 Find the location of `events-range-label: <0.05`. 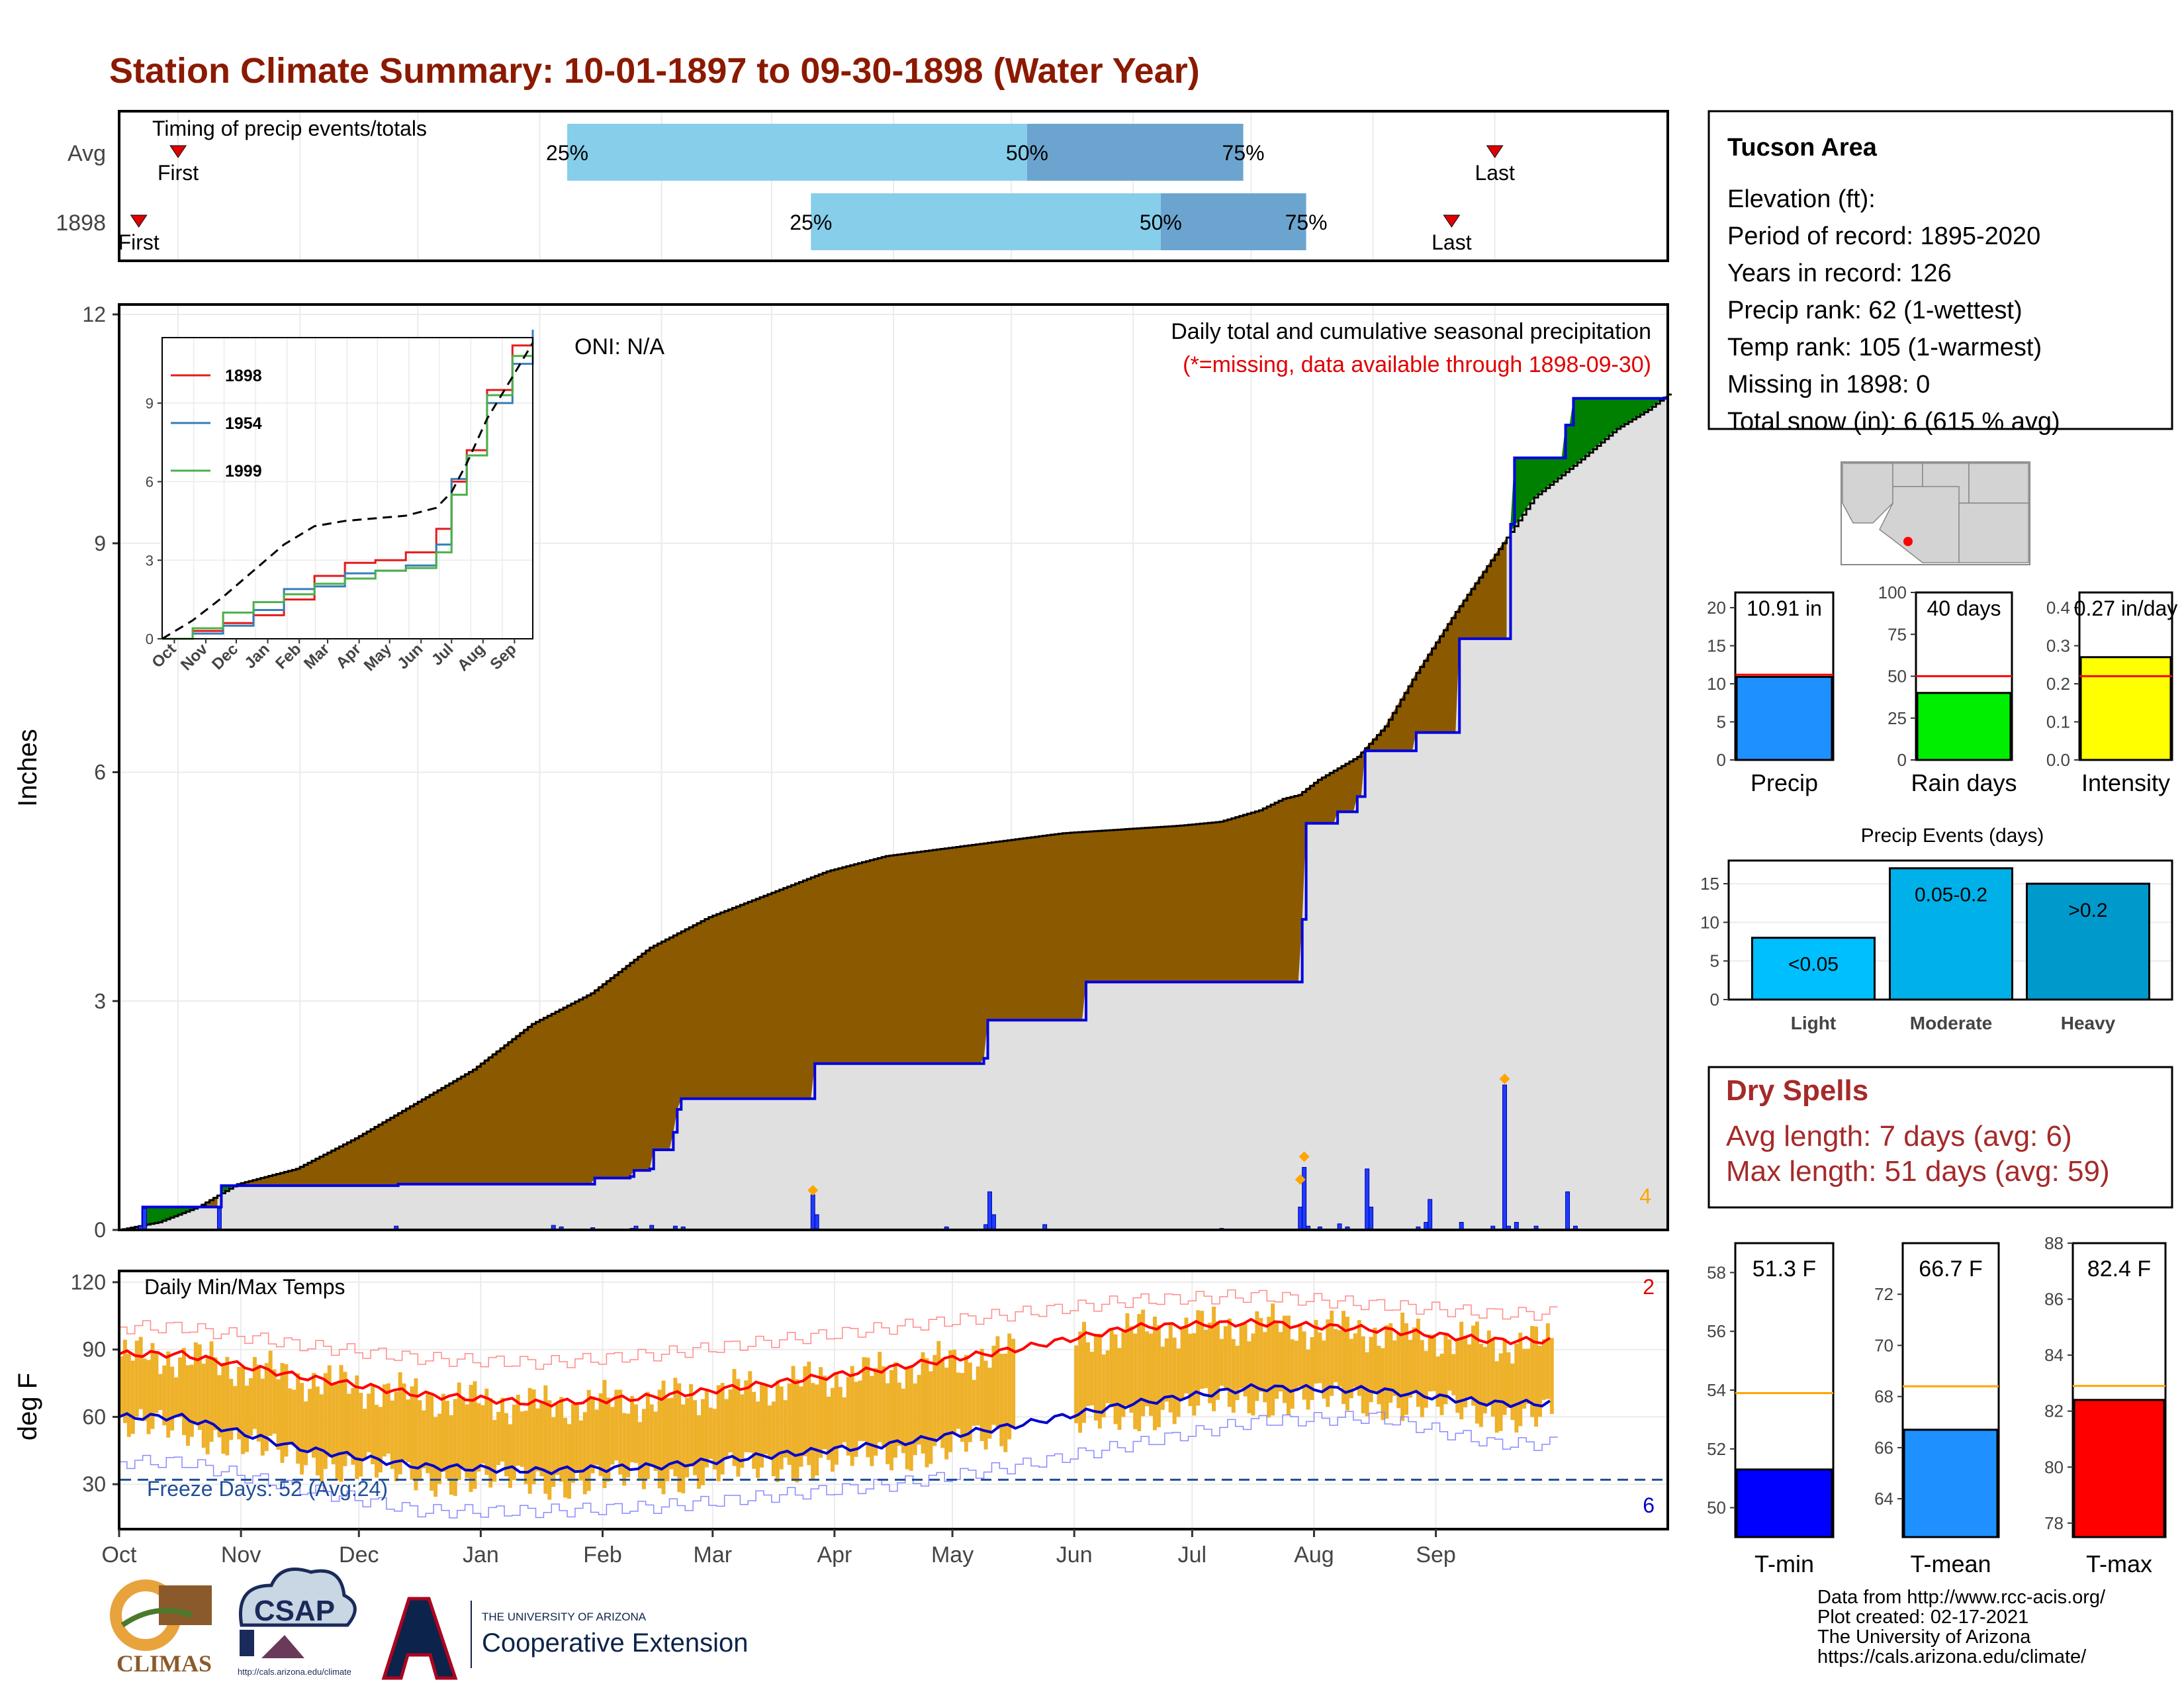

events-range-label: <0.05 is located at coordinates (1814, 965).